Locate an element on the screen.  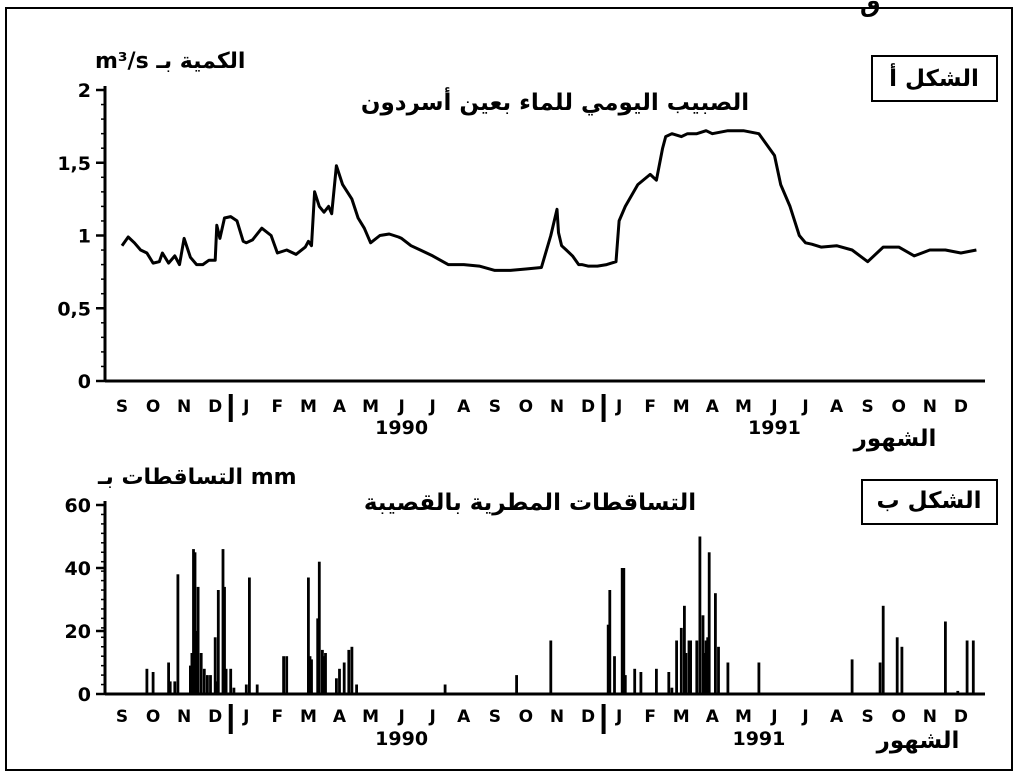
y-tick-label: 1,5 is located at coordinates (74, 164).